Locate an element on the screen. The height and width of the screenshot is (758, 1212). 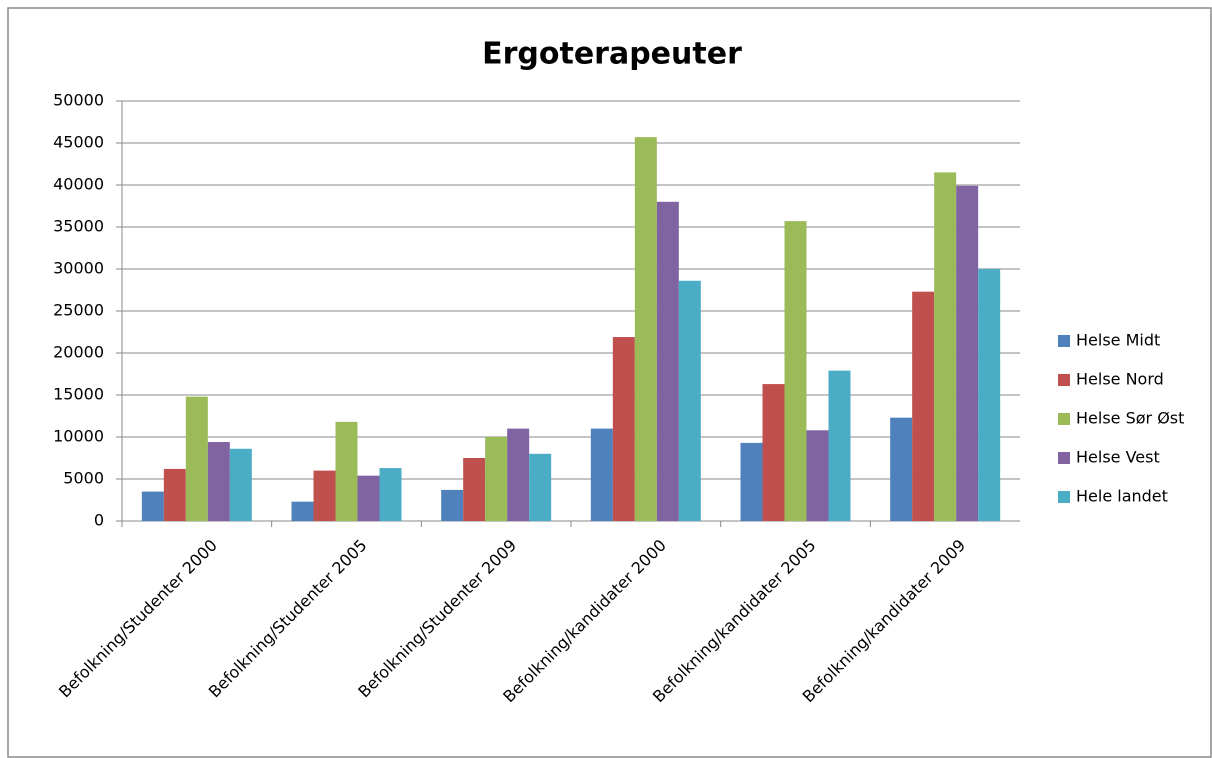
y-tick-label: 15000 is located at coordinates (78, 394).